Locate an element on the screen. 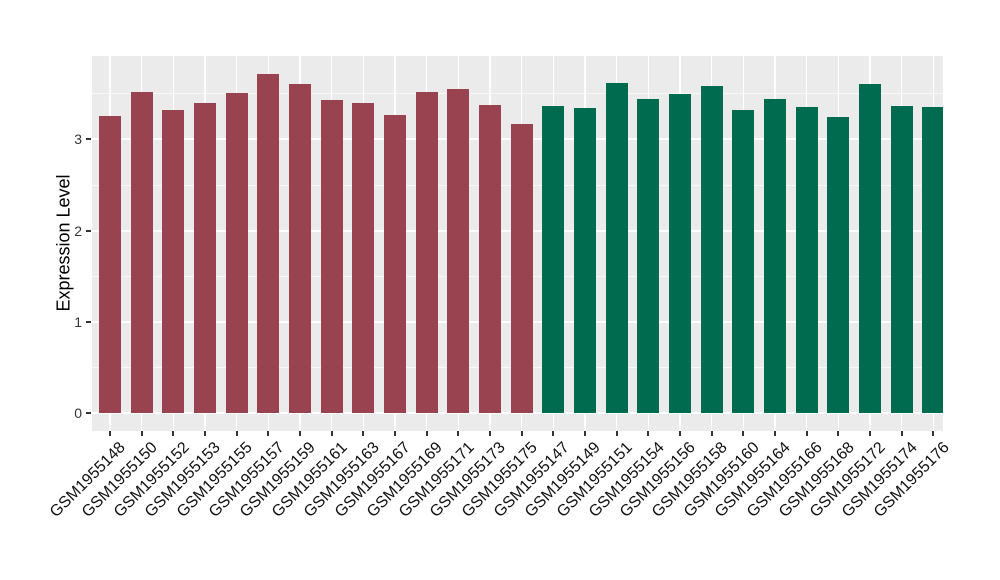 The width and height of the screenshot is (1000, 580). y-tick-label: 3 is located at coordinates (78, 139).